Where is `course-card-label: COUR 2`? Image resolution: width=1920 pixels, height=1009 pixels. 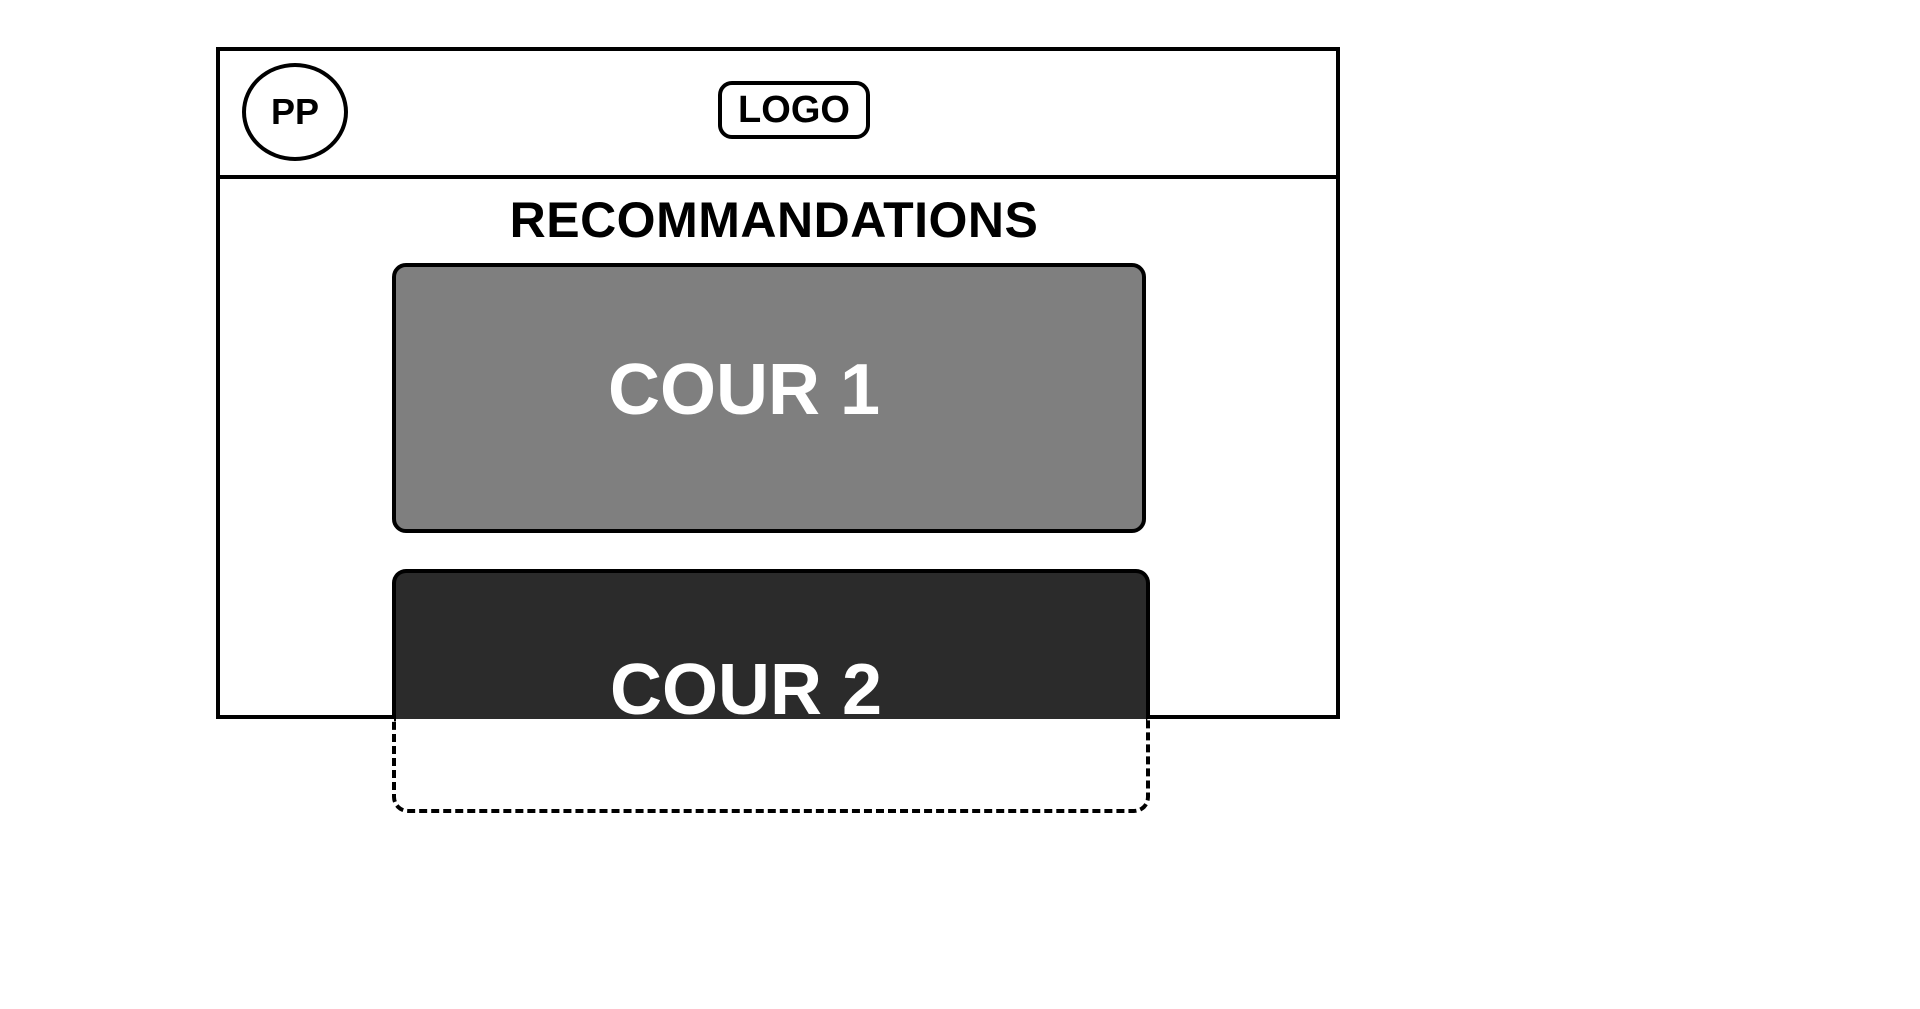
course-card-label: COUR 2 is located at coordinates (746, 690).